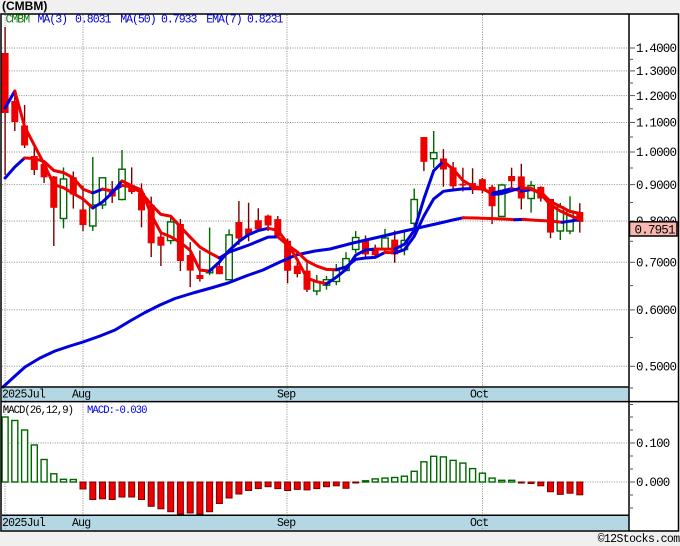  Describe the element at coordinates (656, 97) in the screenshot. I see `svg-text: 1.2000` at that location.